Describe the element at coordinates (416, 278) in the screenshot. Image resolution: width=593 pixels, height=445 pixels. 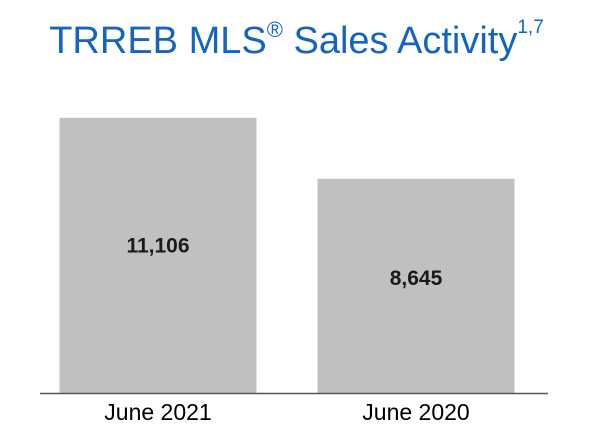
I see `bar-value-label: 8,645` at that location.